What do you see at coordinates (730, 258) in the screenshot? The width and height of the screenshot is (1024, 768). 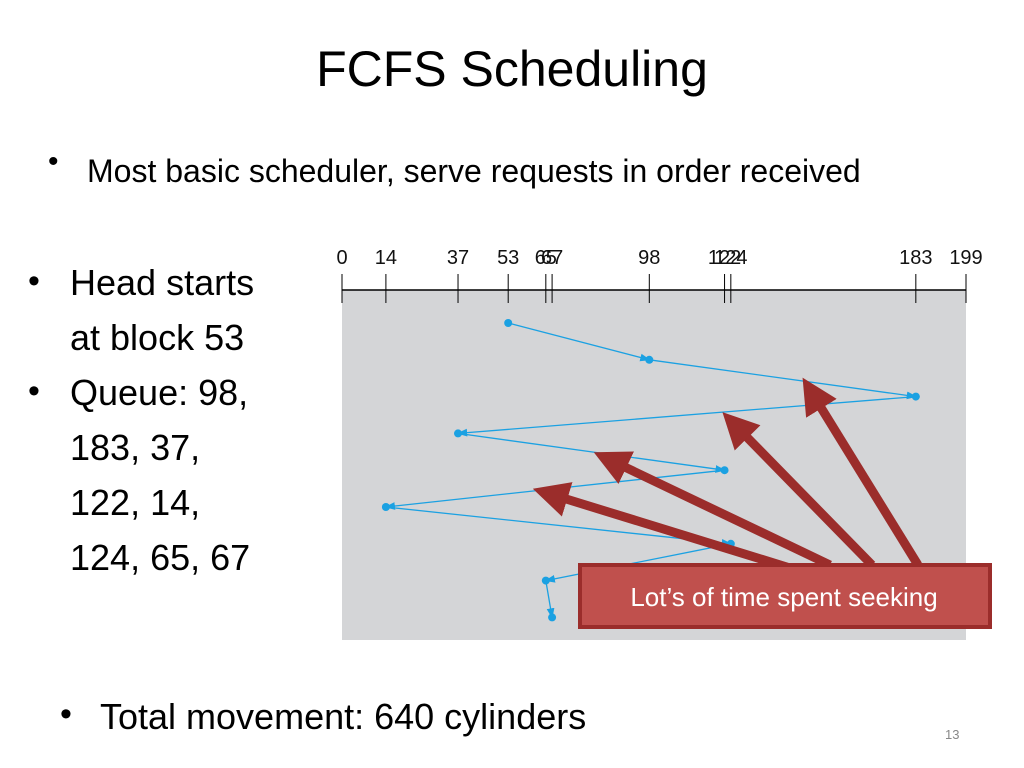 I see `tick-label: 124` at bounding box center [730, 258].